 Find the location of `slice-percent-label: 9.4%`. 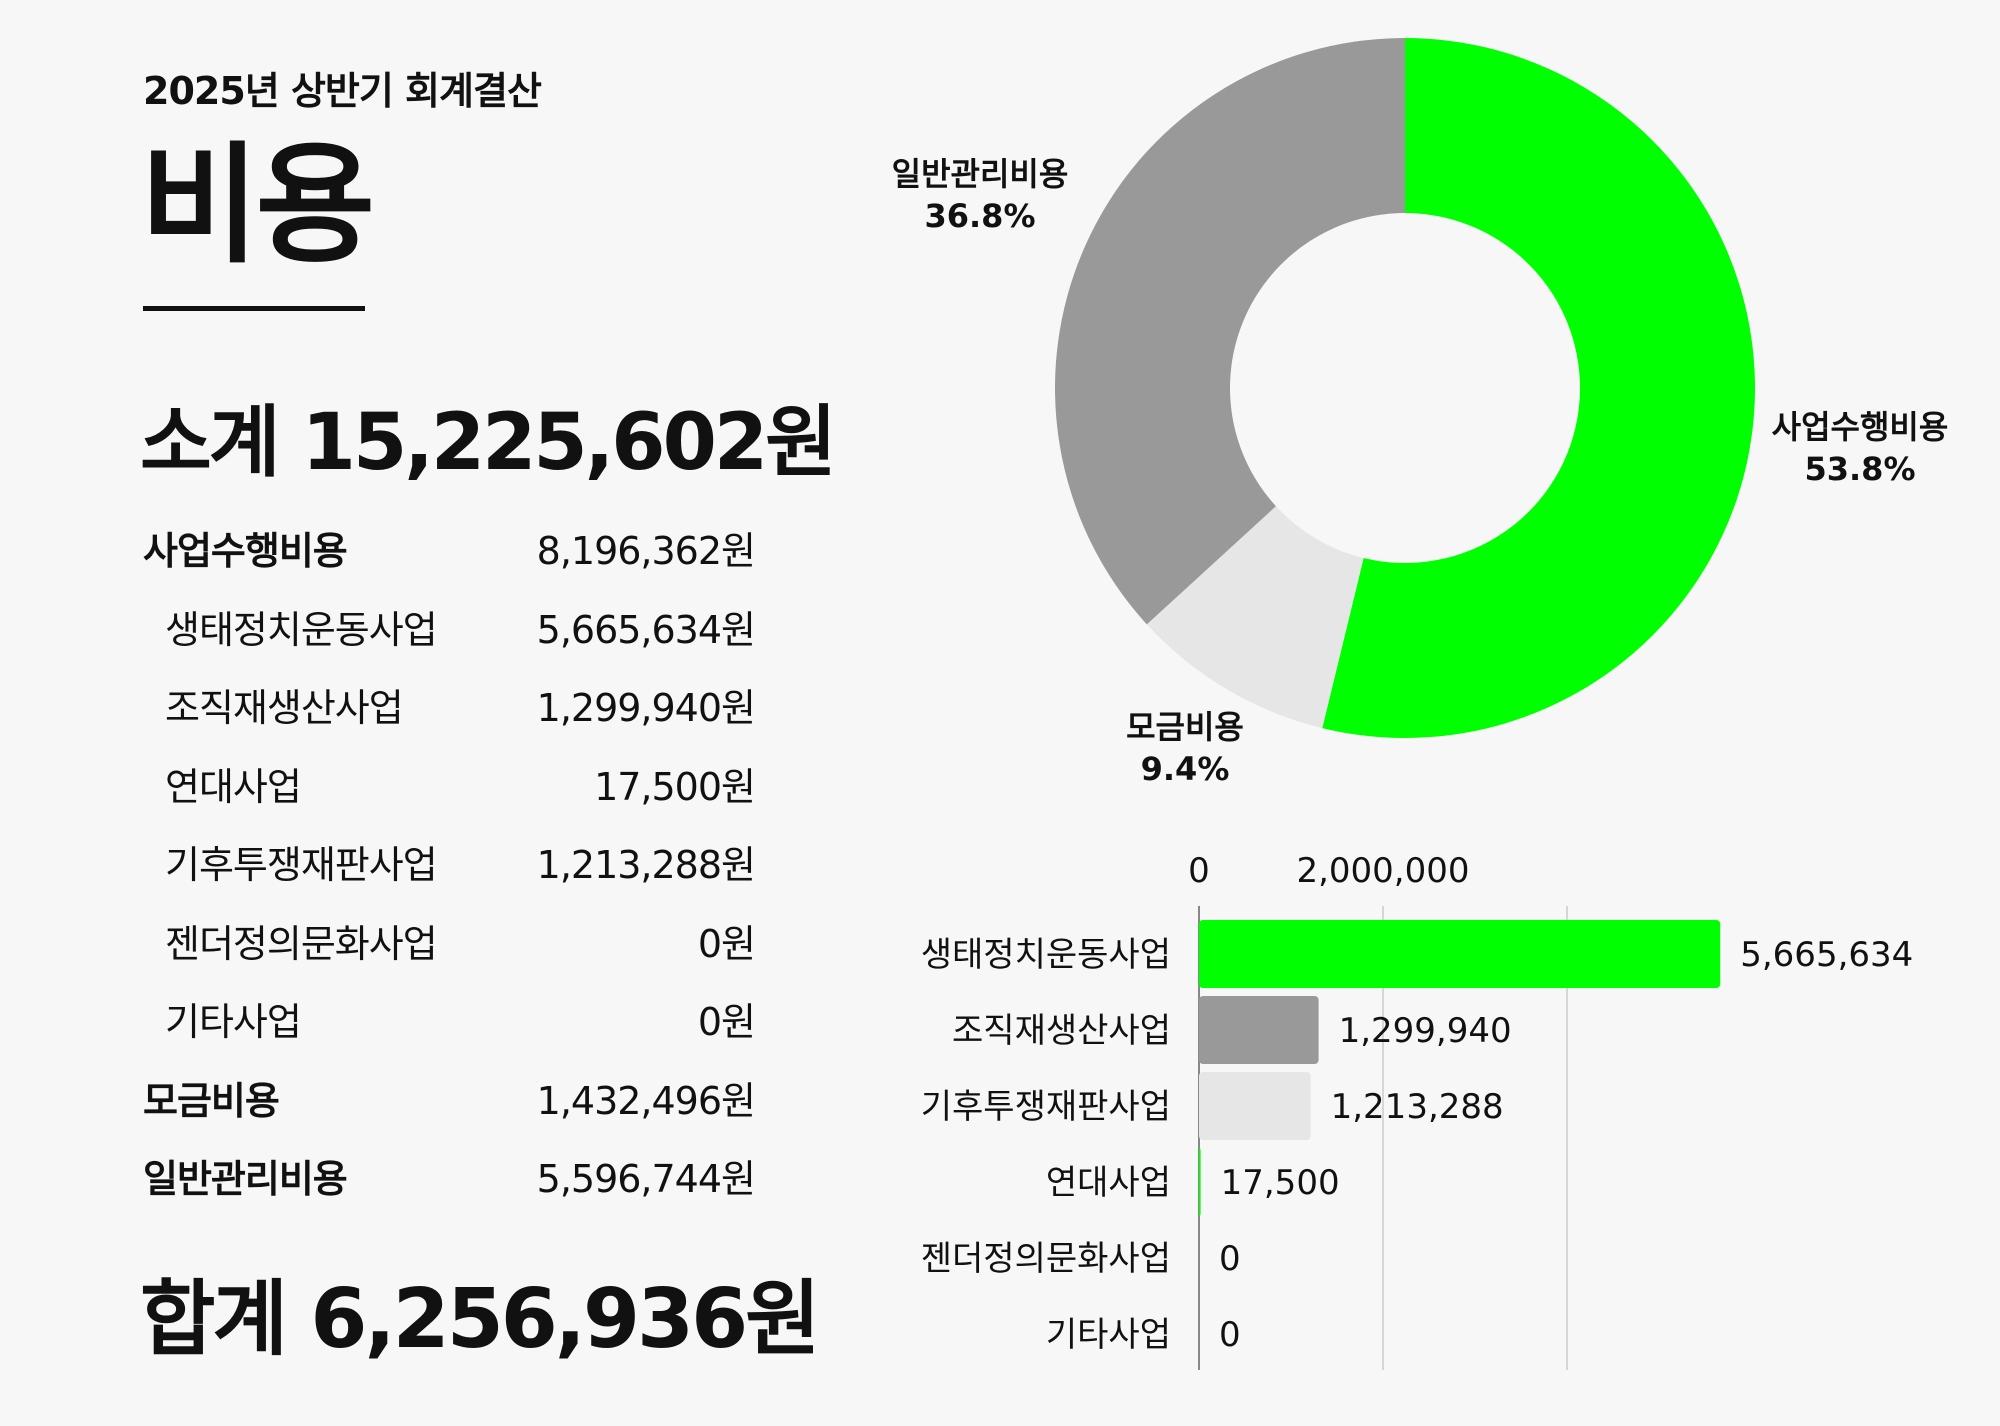

slice-percent-label: 9.4% is located at coordinates (1185, 769).